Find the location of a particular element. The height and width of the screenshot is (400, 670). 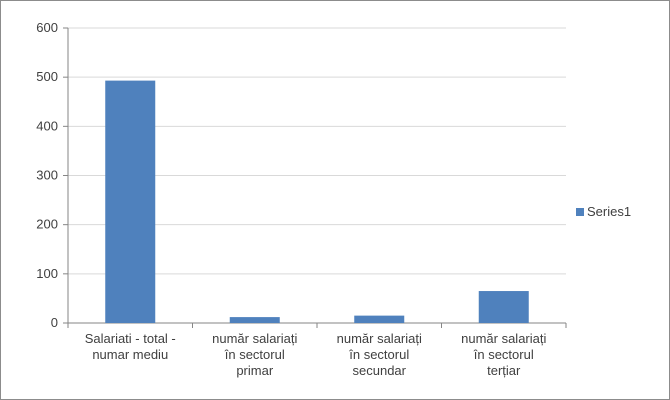

legend-label: Series1 is located at coordinates (609, 211).